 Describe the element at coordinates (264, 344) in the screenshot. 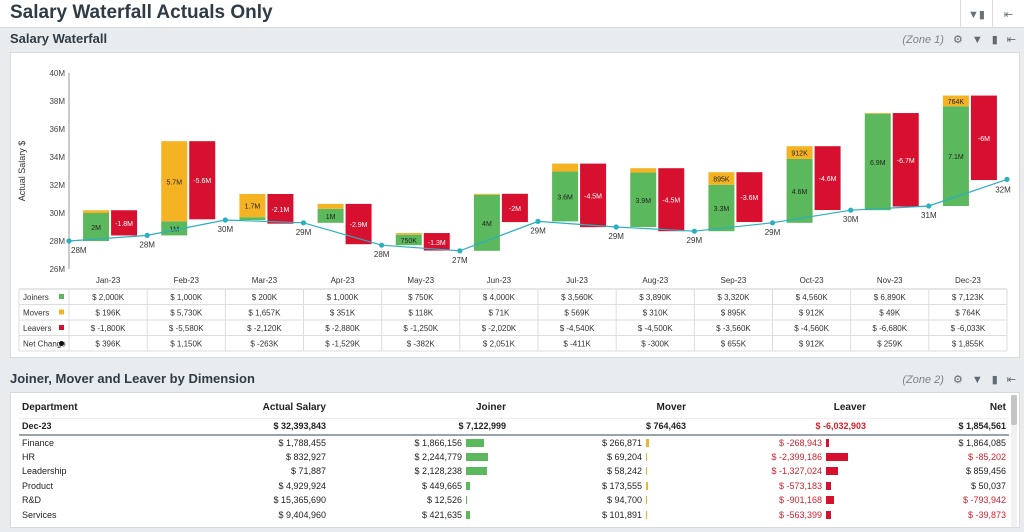

I see `table-cell: $ -263K` at that location.